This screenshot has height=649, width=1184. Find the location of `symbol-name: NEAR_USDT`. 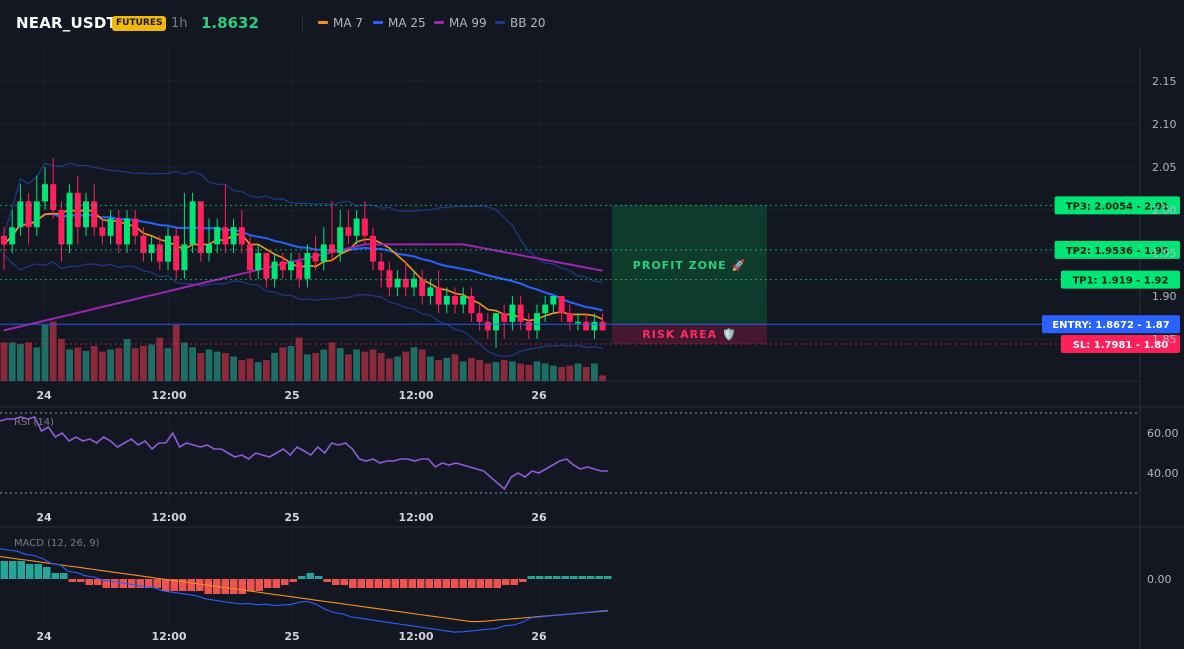

symbol-name: NEAR_USDT is located at coordinates (66, 23).